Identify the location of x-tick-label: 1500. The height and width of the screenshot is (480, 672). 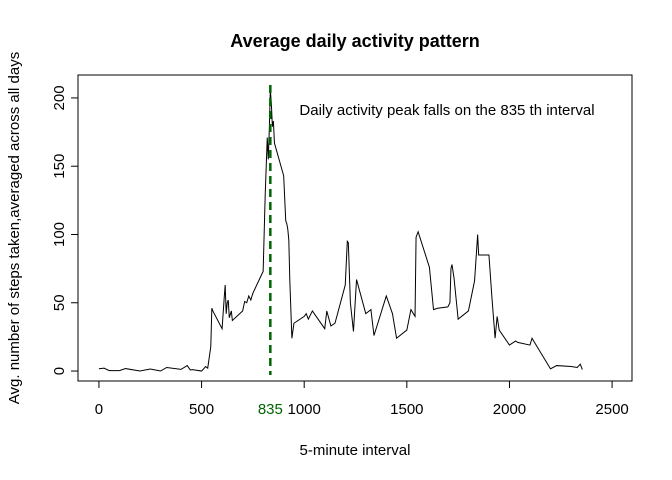
(406, 409).